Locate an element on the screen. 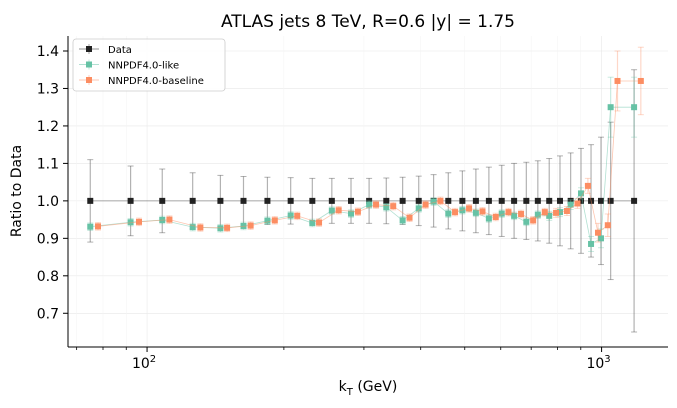 The width and height of the screenshot is (677, 408). x-axis-label-unit: (GeV) is located at coordinates (375, 387).